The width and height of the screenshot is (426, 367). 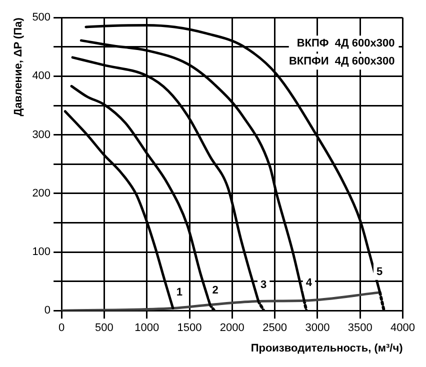 What do you see at coordinates (309, 283) in the screenshot?
I see `annotation: 4` at bounding box center [309, 283].